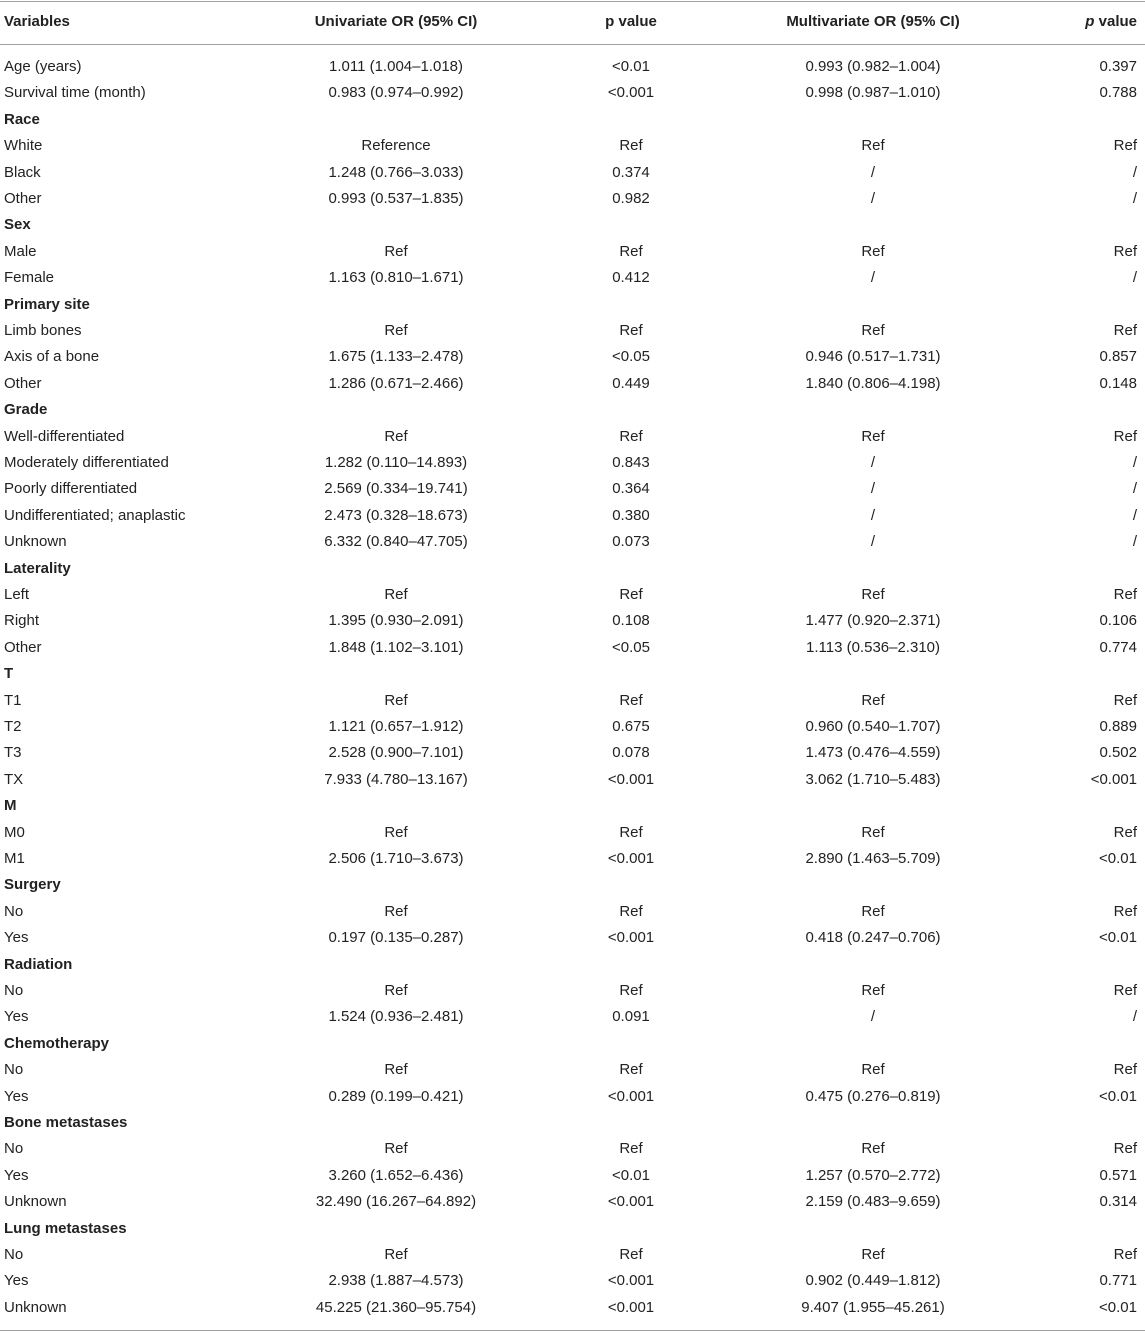 This screenshot has width=1145, height=1334. What do you see at coordinates (13, 753) in the screenshot?
I see `table-cell: T3` at bounding box center [13, 753].